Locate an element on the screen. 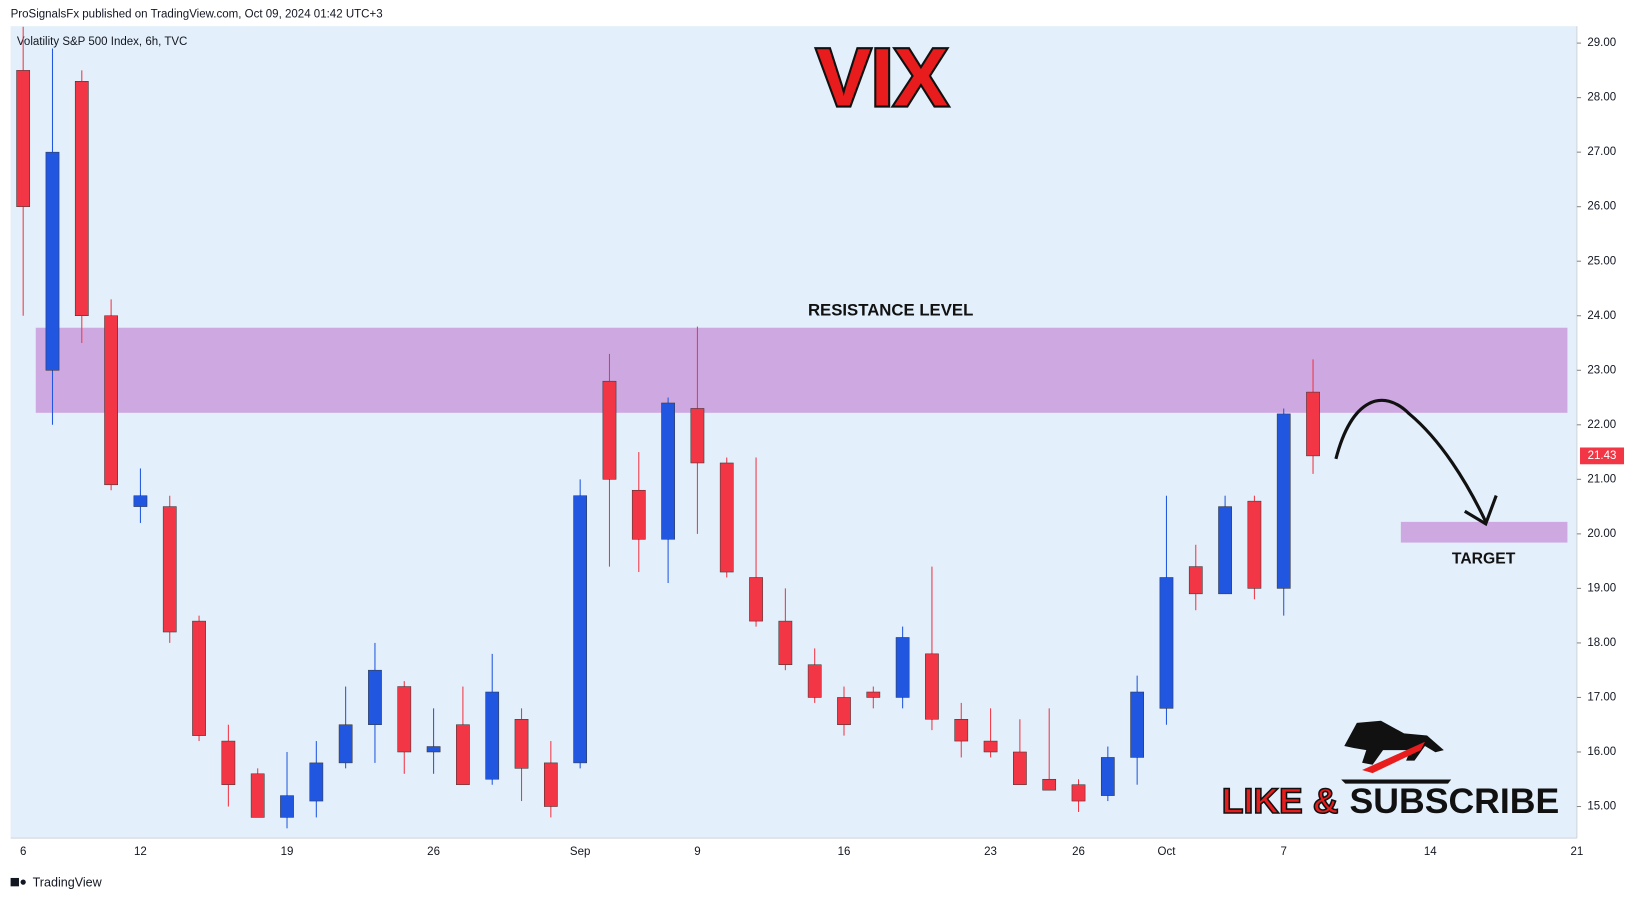 This screenshot has height=901, width=1643. promo-like: LIKE & is located at coordinates (1280, 801).